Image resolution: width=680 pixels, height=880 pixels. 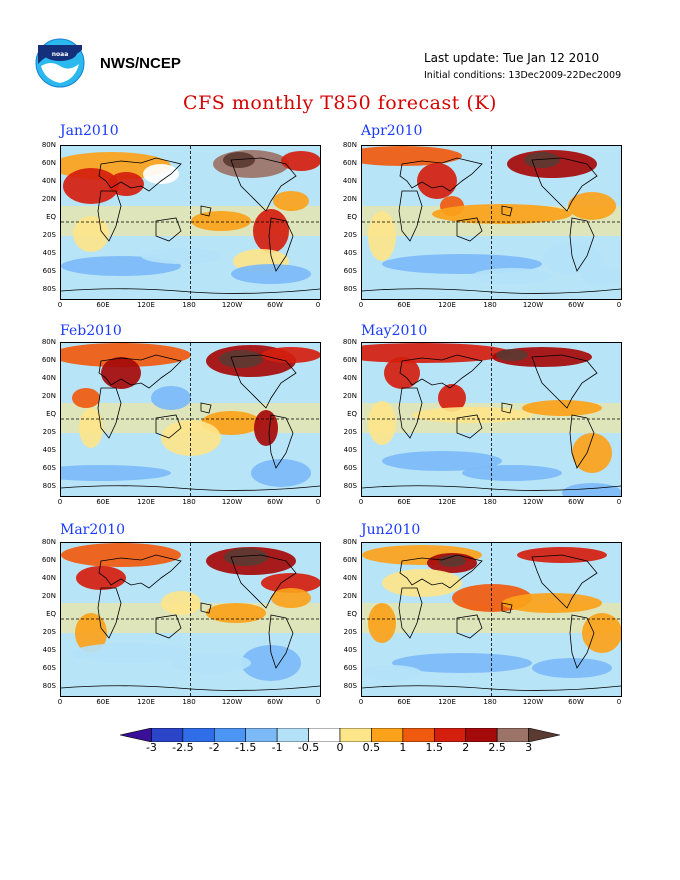 What do you see at coordinates (529, 747) in the screenshot?
I see `colorbar-label: 3` at bounding box center [529, 747].